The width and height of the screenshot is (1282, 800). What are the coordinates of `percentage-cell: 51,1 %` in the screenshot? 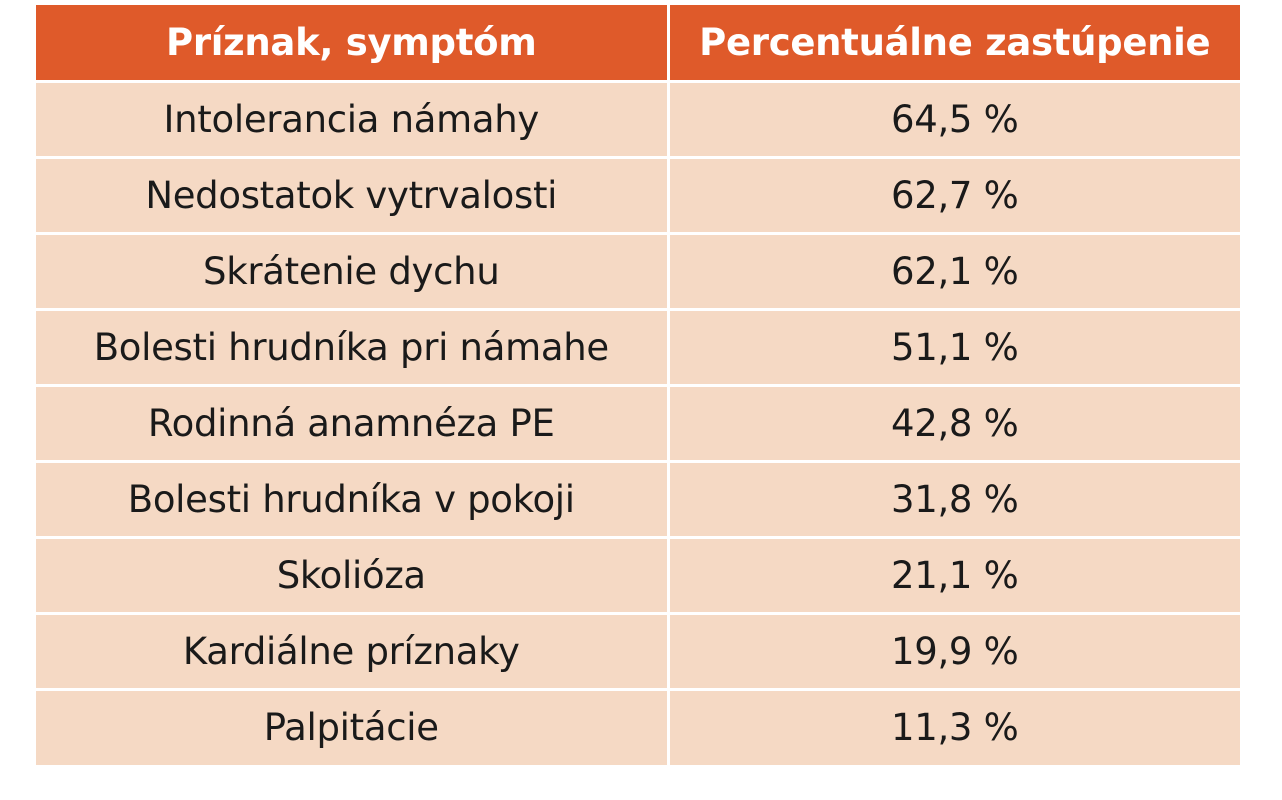 It's located at (954, 348).